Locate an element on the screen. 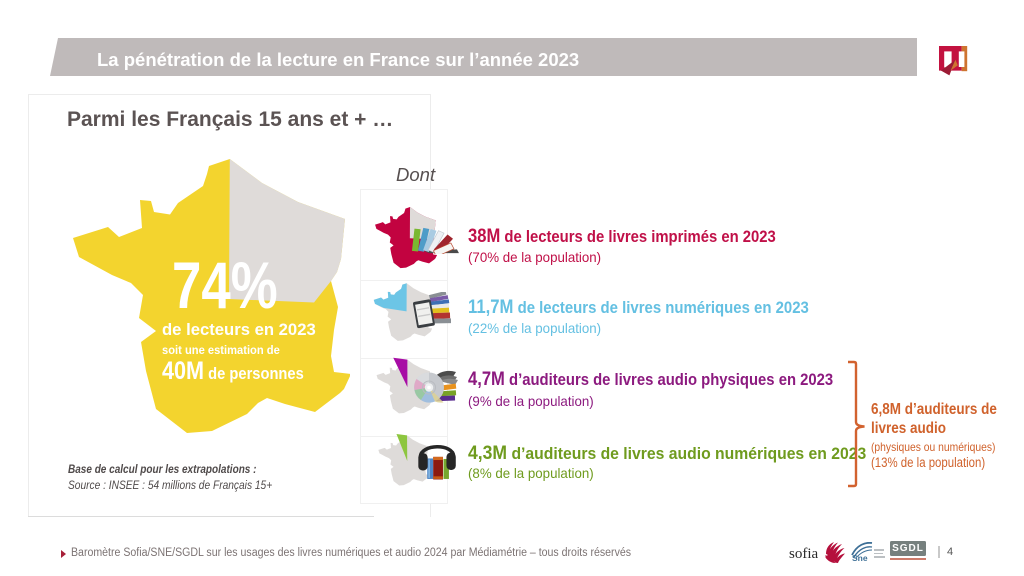 The width and height of the screenshot is (1024, 576). svg-text: Sne is located at coordinates (860, 558).